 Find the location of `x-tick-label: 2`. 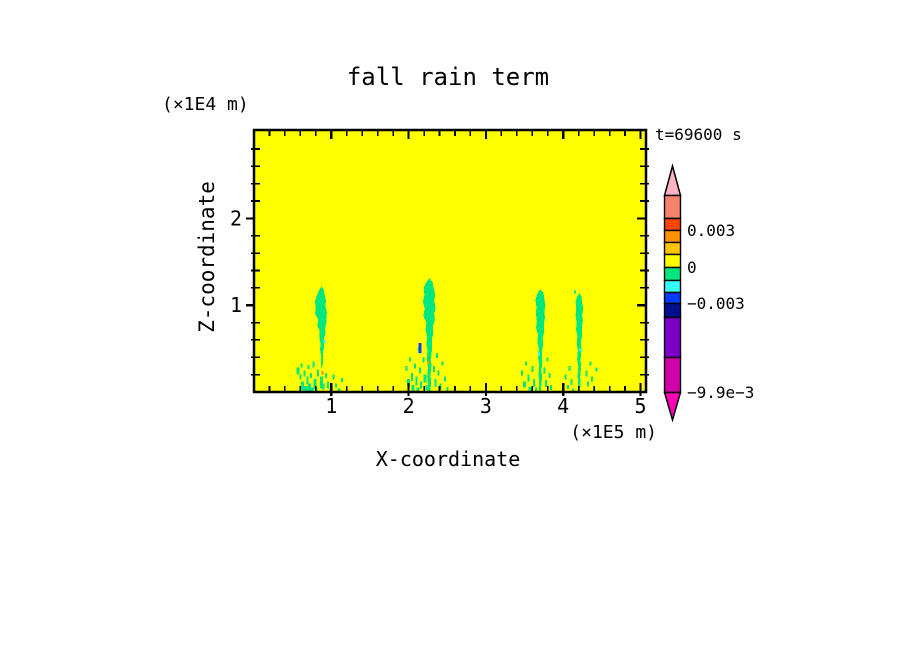

x-tick-label: 2 is located at coordinates (409, 406).